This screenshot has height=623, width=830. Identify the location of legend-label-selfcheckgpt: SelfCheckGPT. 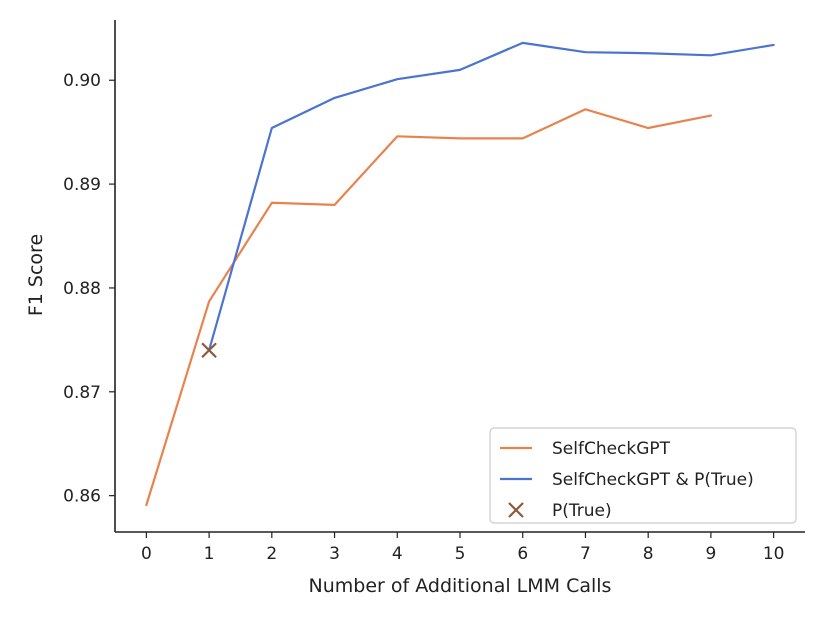
(611, 449).